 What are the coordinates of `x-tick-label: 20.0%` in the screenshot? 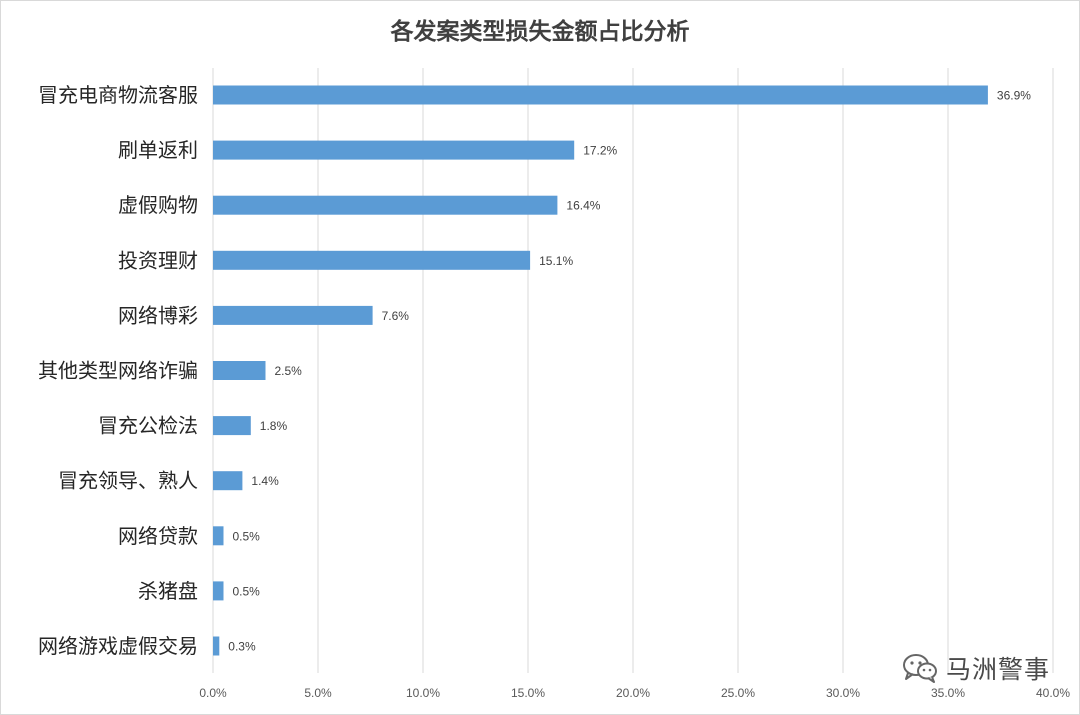 It's located at (633, 693).